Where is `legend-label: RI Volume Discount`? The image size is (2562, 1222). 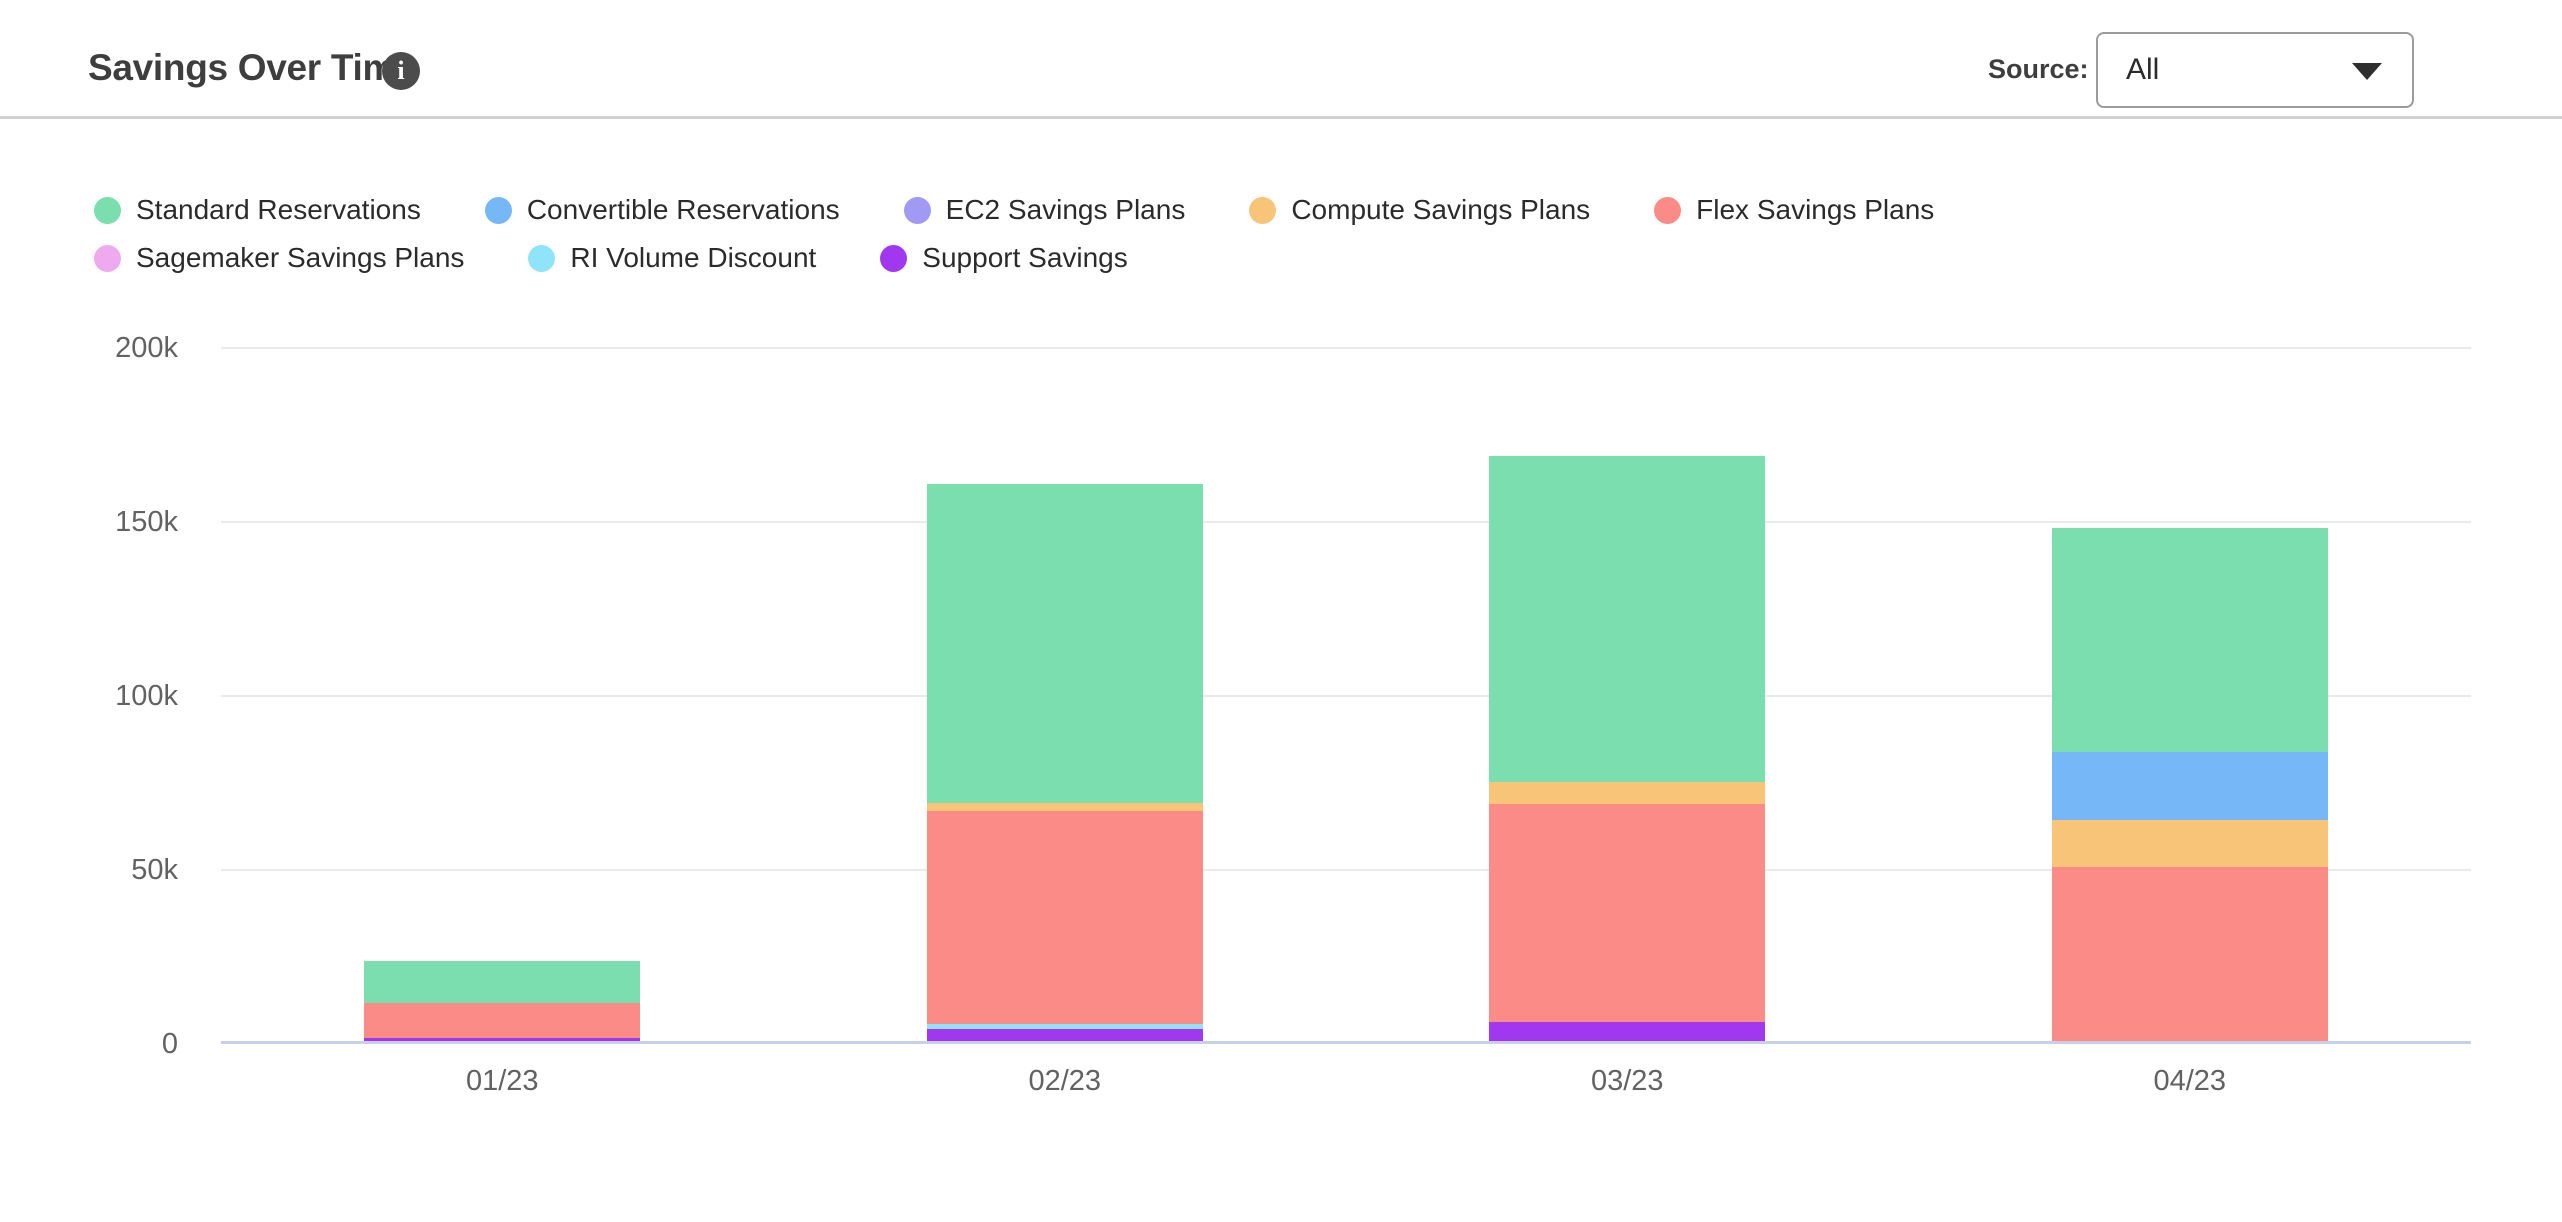 legend-label: RI Volume Discount is located at coordinates (693, 257).